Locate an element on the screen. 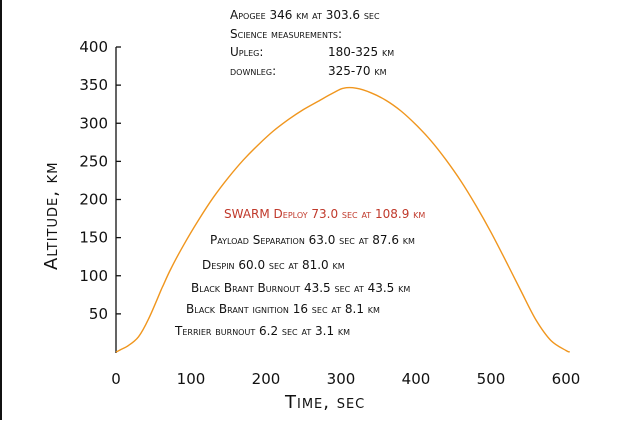  x-tick-label: 500 is located at coordinates (491, 379).